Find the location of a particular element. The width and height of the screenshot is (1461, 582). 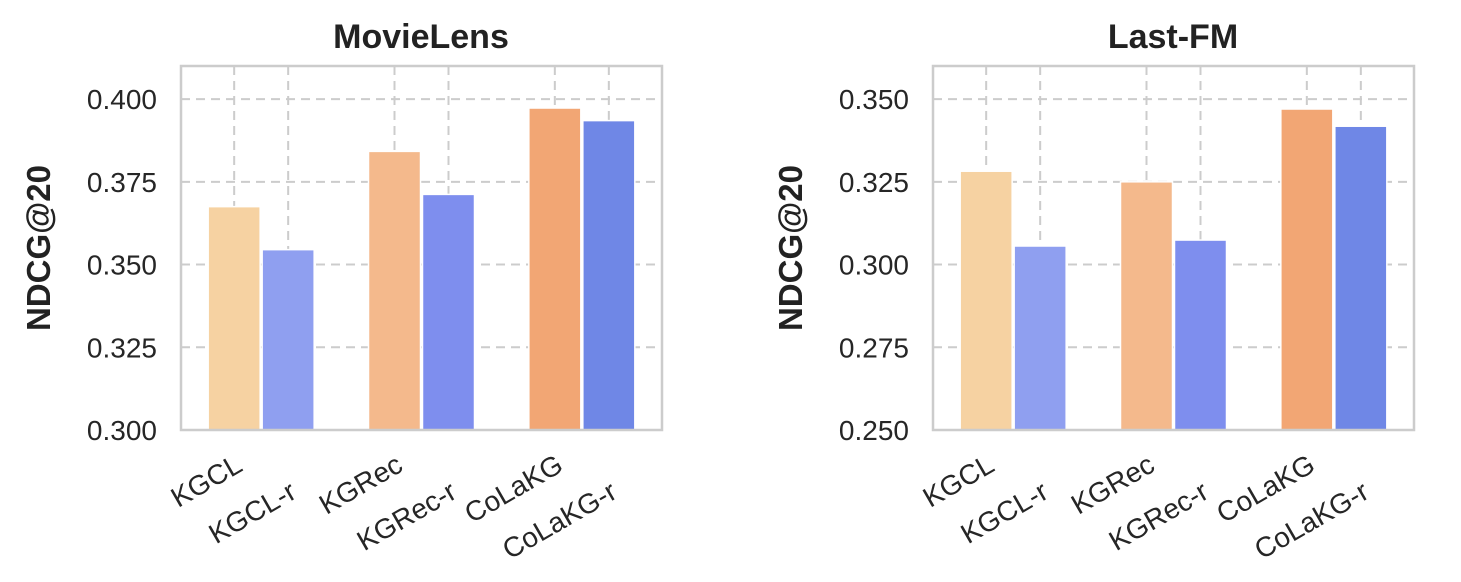

chart-title: MovieLens is located at coordinates (421, 37).